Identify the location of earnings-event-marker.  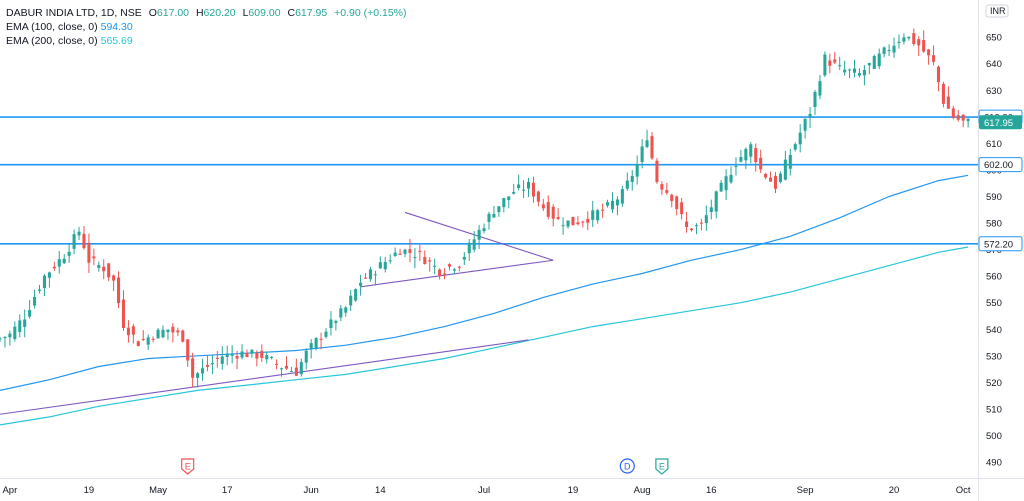
(662, 466).